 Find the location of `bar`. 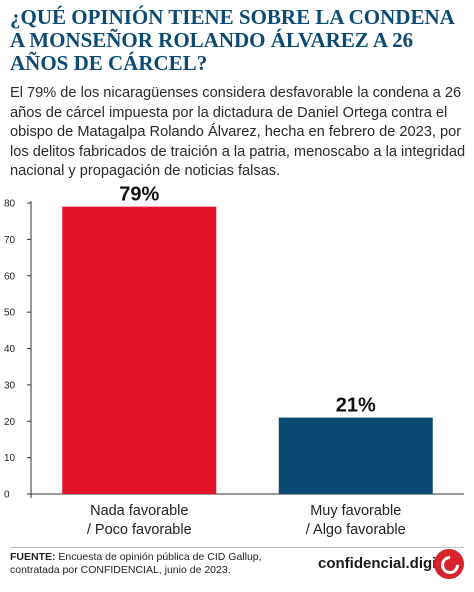

bar is located at coordinates (355, 455).